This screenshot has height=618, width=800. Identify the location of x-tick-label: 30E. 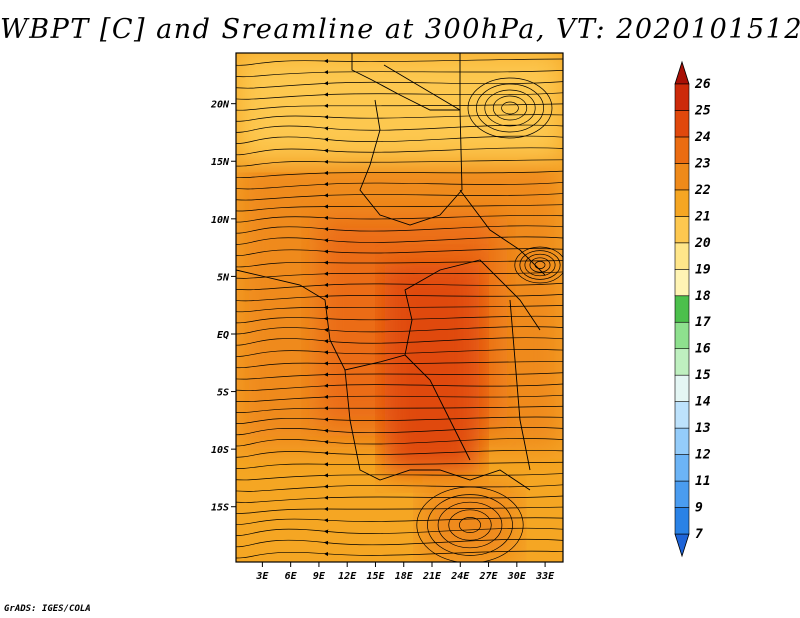
(517, 576).